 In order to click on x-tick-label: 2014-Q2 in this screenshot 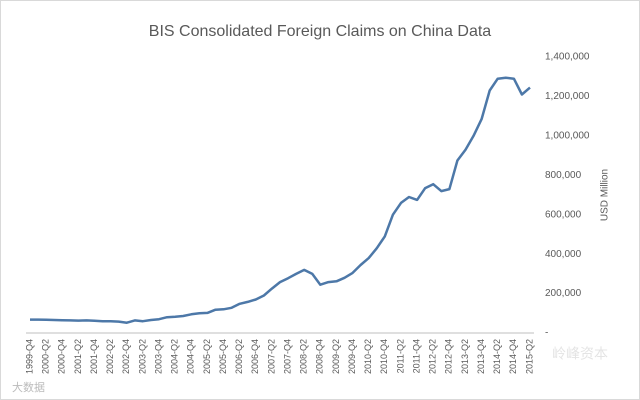, I will do `click(497, 356)`.